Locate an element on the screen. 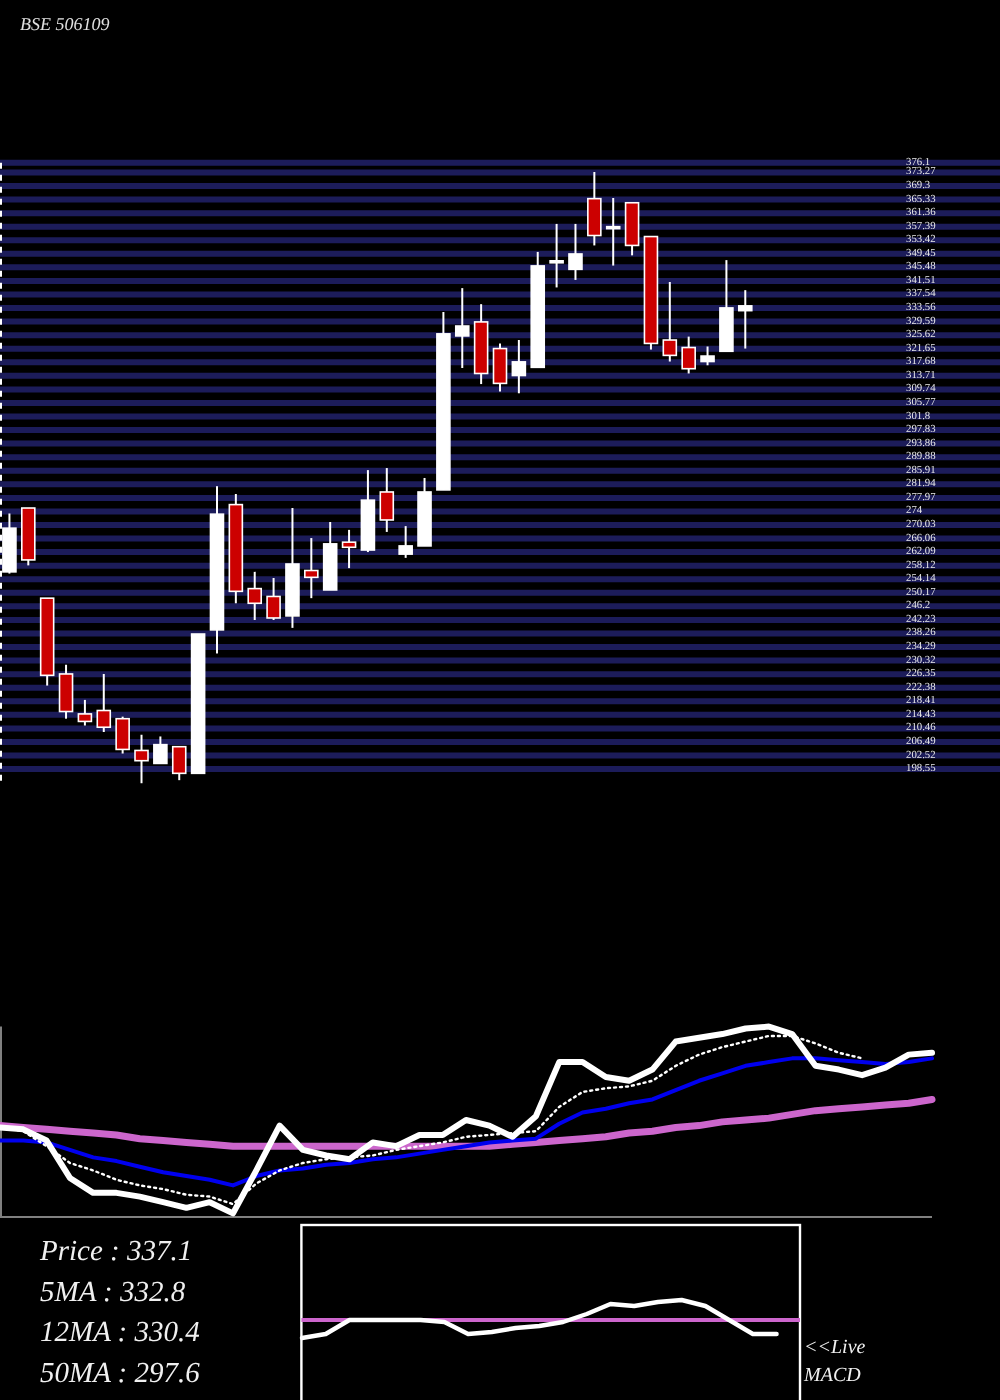 This screenshot has height=1400, width=1000. text: 50MA : 297.6 is located at coordinates (121, 1373).